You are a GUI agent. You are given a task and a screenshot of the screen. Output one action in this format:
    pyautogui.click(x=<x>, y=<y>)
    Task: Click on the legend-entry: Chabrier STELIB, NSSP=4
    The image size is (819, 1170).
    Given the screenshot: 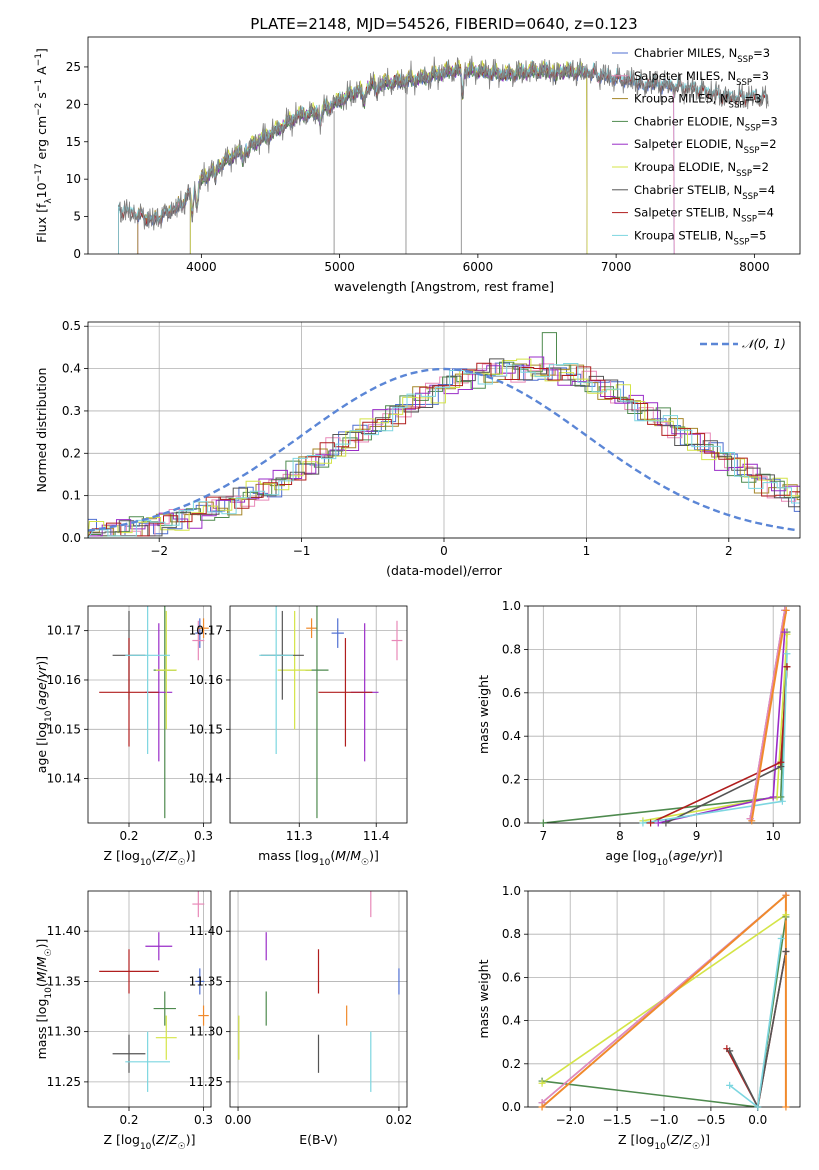 What is the action you would take?
    pyautogui.click(x=704, y=192)
    